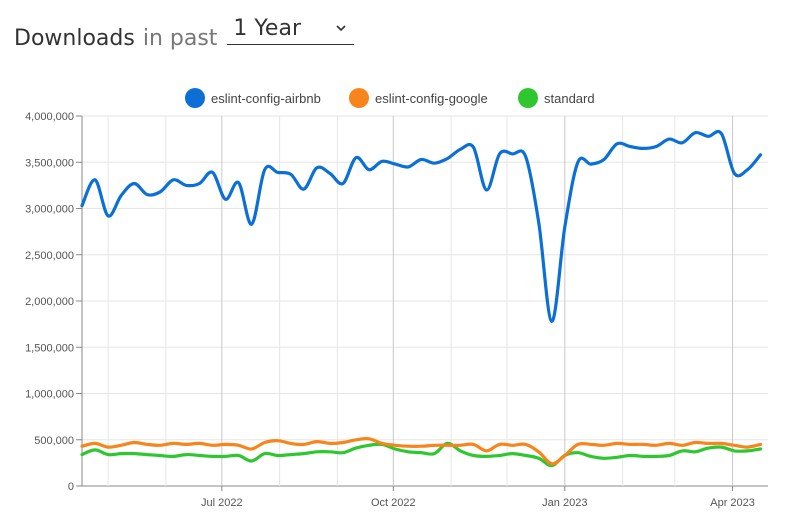  What do you see at coordinates (564, 503) in the screenshot?
I see `x-tick-label: Jan 2023` at bounding box center [564, 503].